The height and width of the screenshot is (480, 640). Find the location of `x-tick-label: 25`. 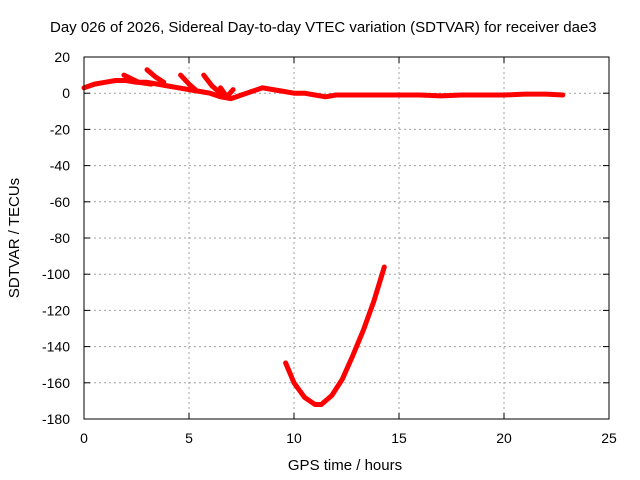

x-tick-label: 25 is located at coordinates (609, 438).